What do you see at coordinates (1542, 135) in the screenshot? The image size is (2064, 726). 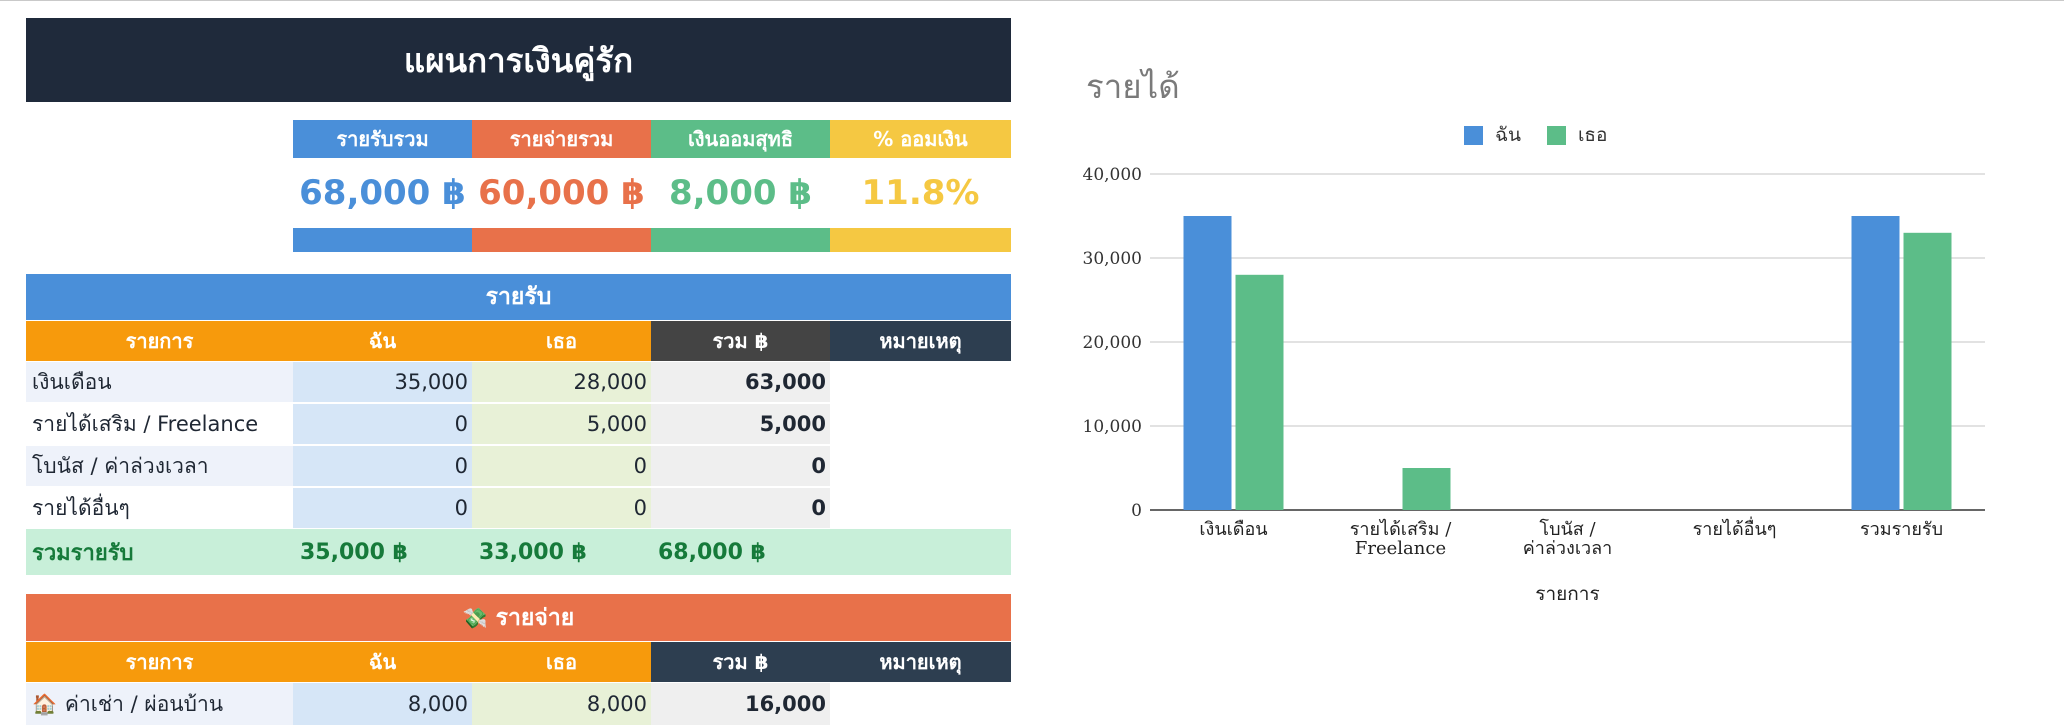 I see `chart-legend: ฉัน เธอ` at bounding box center [1542, 135].